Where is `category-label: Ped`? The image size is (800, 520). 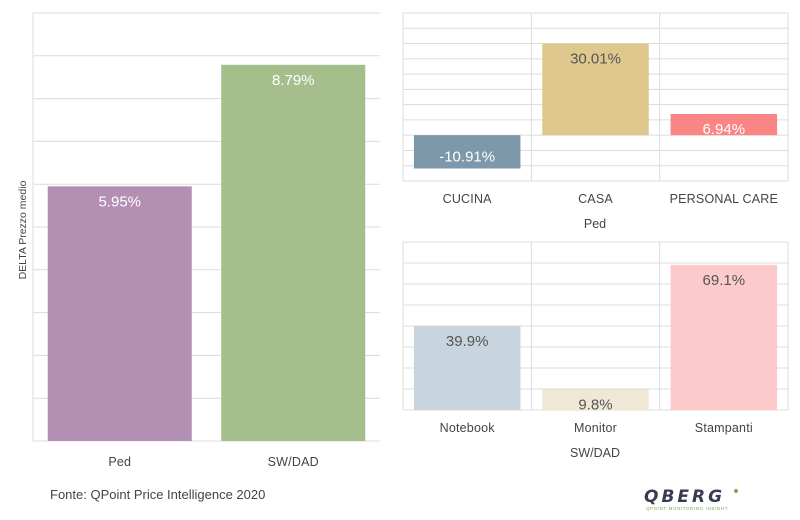 category-label: Ped is located at coordinates (119, 462).